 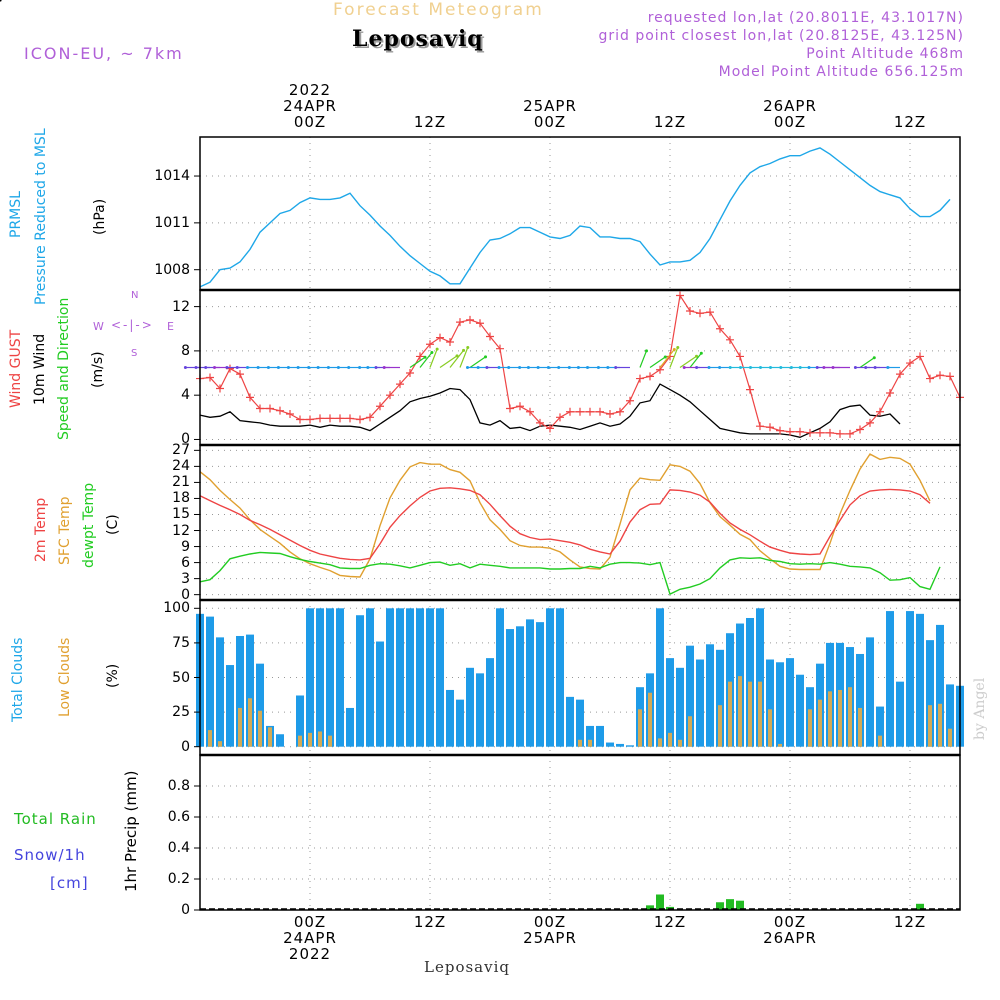 What do you see at coordinates (18, 679) in the screenshot?
I see `total-clouds-label: Total Clouds` at bounding box center [18, 679].